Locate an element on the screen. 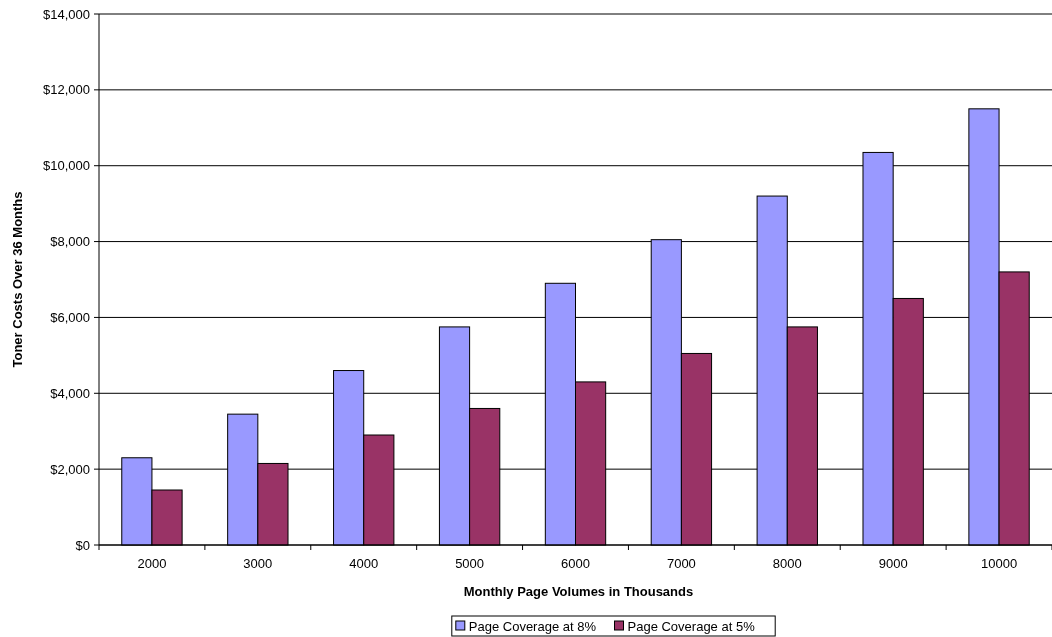  x-axis-title: Monthly Page Volumes in Thousands is located at coordinates (578, 591).